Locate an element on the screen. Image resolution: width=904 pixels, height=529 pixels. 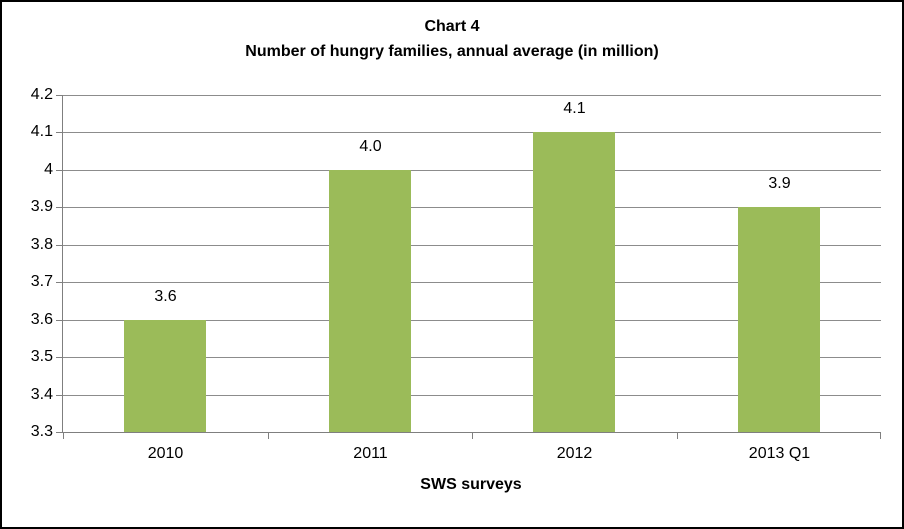
y-tick-label: 3.9 is located at coordinates (41, 206).